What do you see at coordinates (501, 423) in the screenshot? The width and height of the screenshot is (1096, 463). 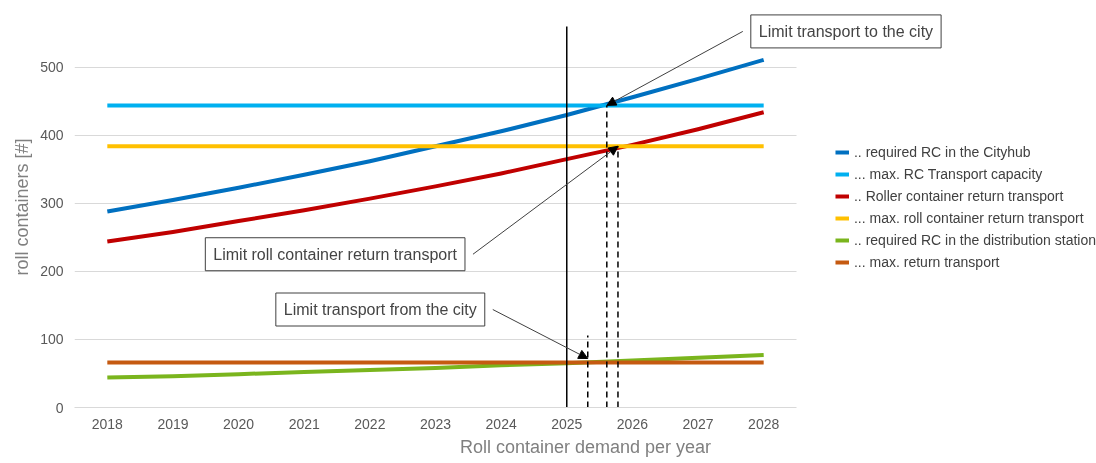 I see `x-tick-label: 2024` at bounding box center [501, 423].